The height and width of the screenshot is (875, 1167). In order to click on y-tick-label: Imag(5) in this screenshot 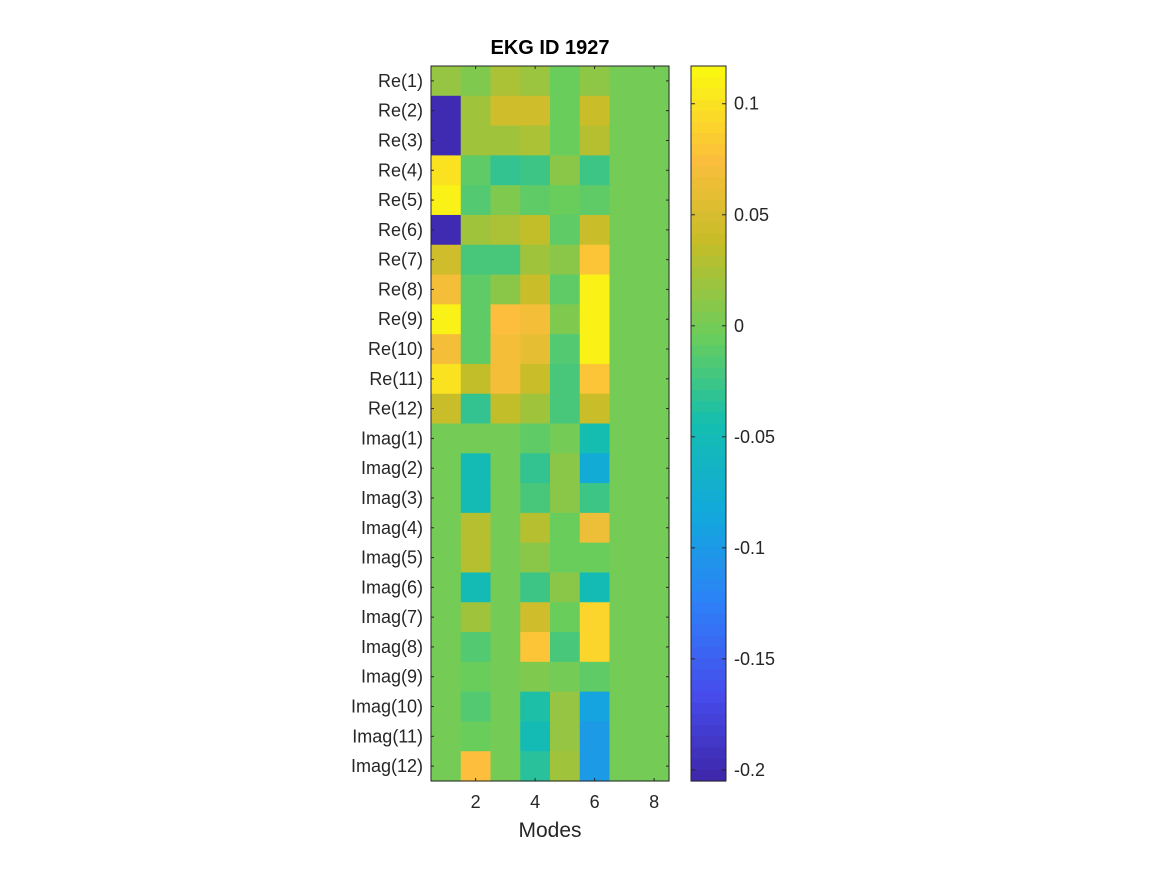, I will do `click(392, 558)`.